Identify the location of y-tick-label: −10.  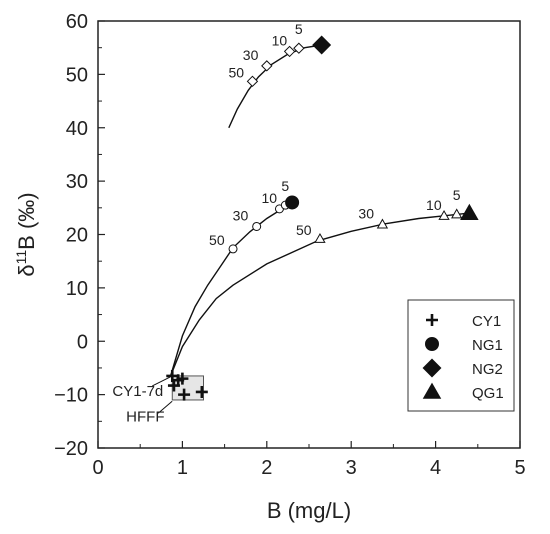
(71, 396).